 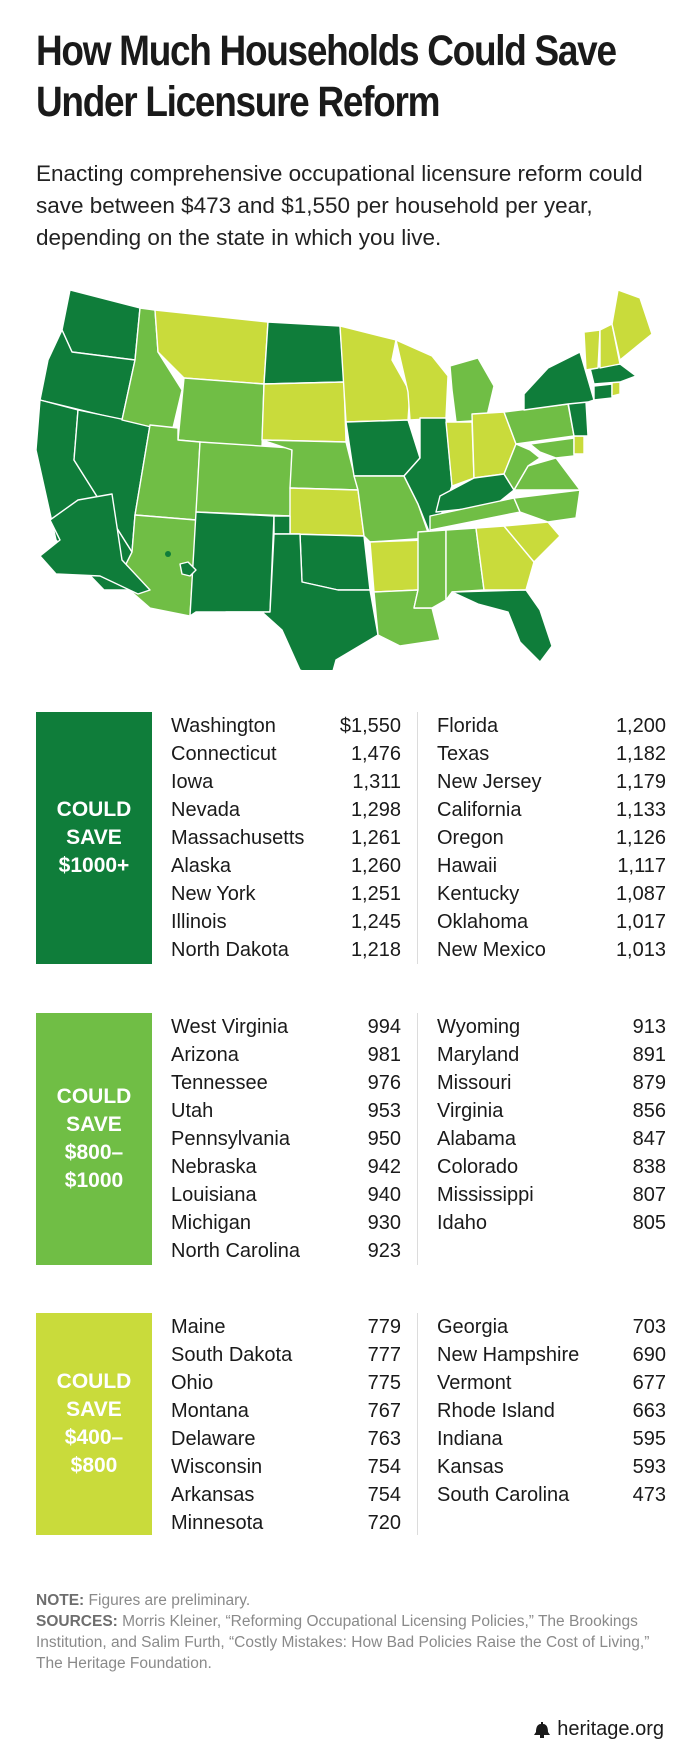 I want to click on state-name: Utah, so click(x=192, y=1111).